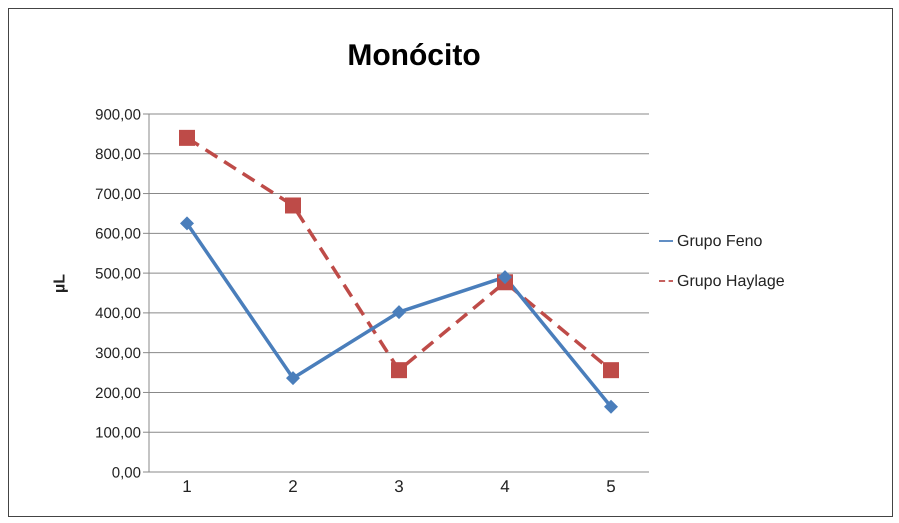  What do you see at coordinates (118, 273) in the screenshot?
I see `y-tick-label: 500,00` at bounding box center [118, 273].